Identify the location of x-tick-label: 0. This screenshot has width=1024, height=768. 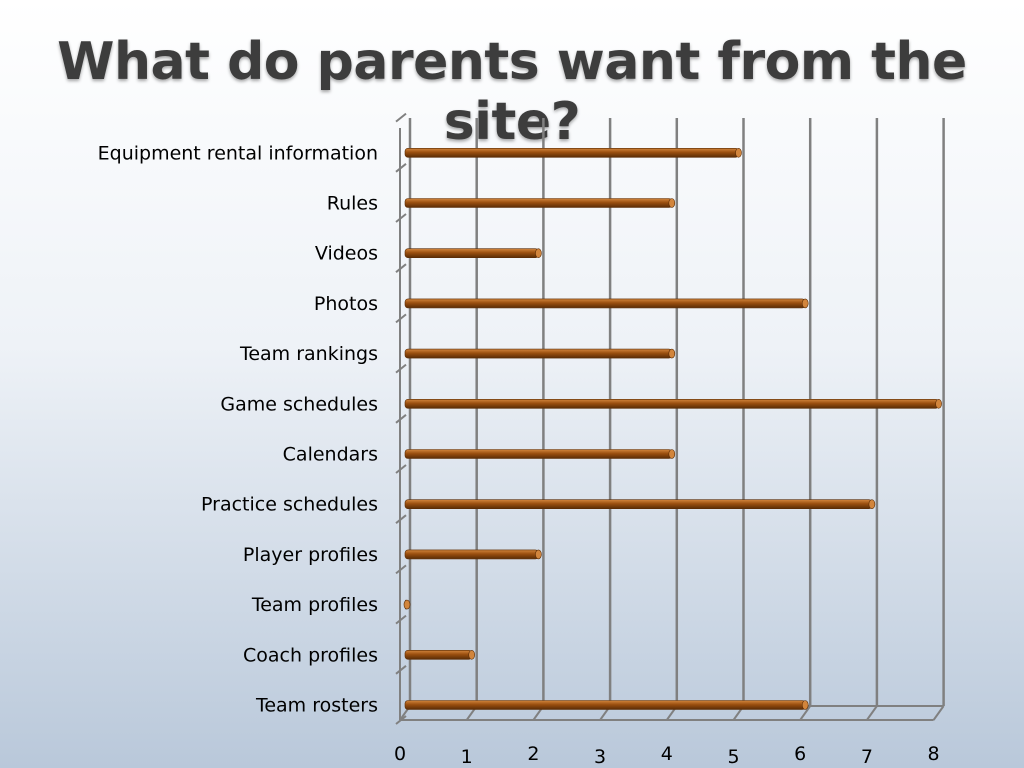
(400, 754).